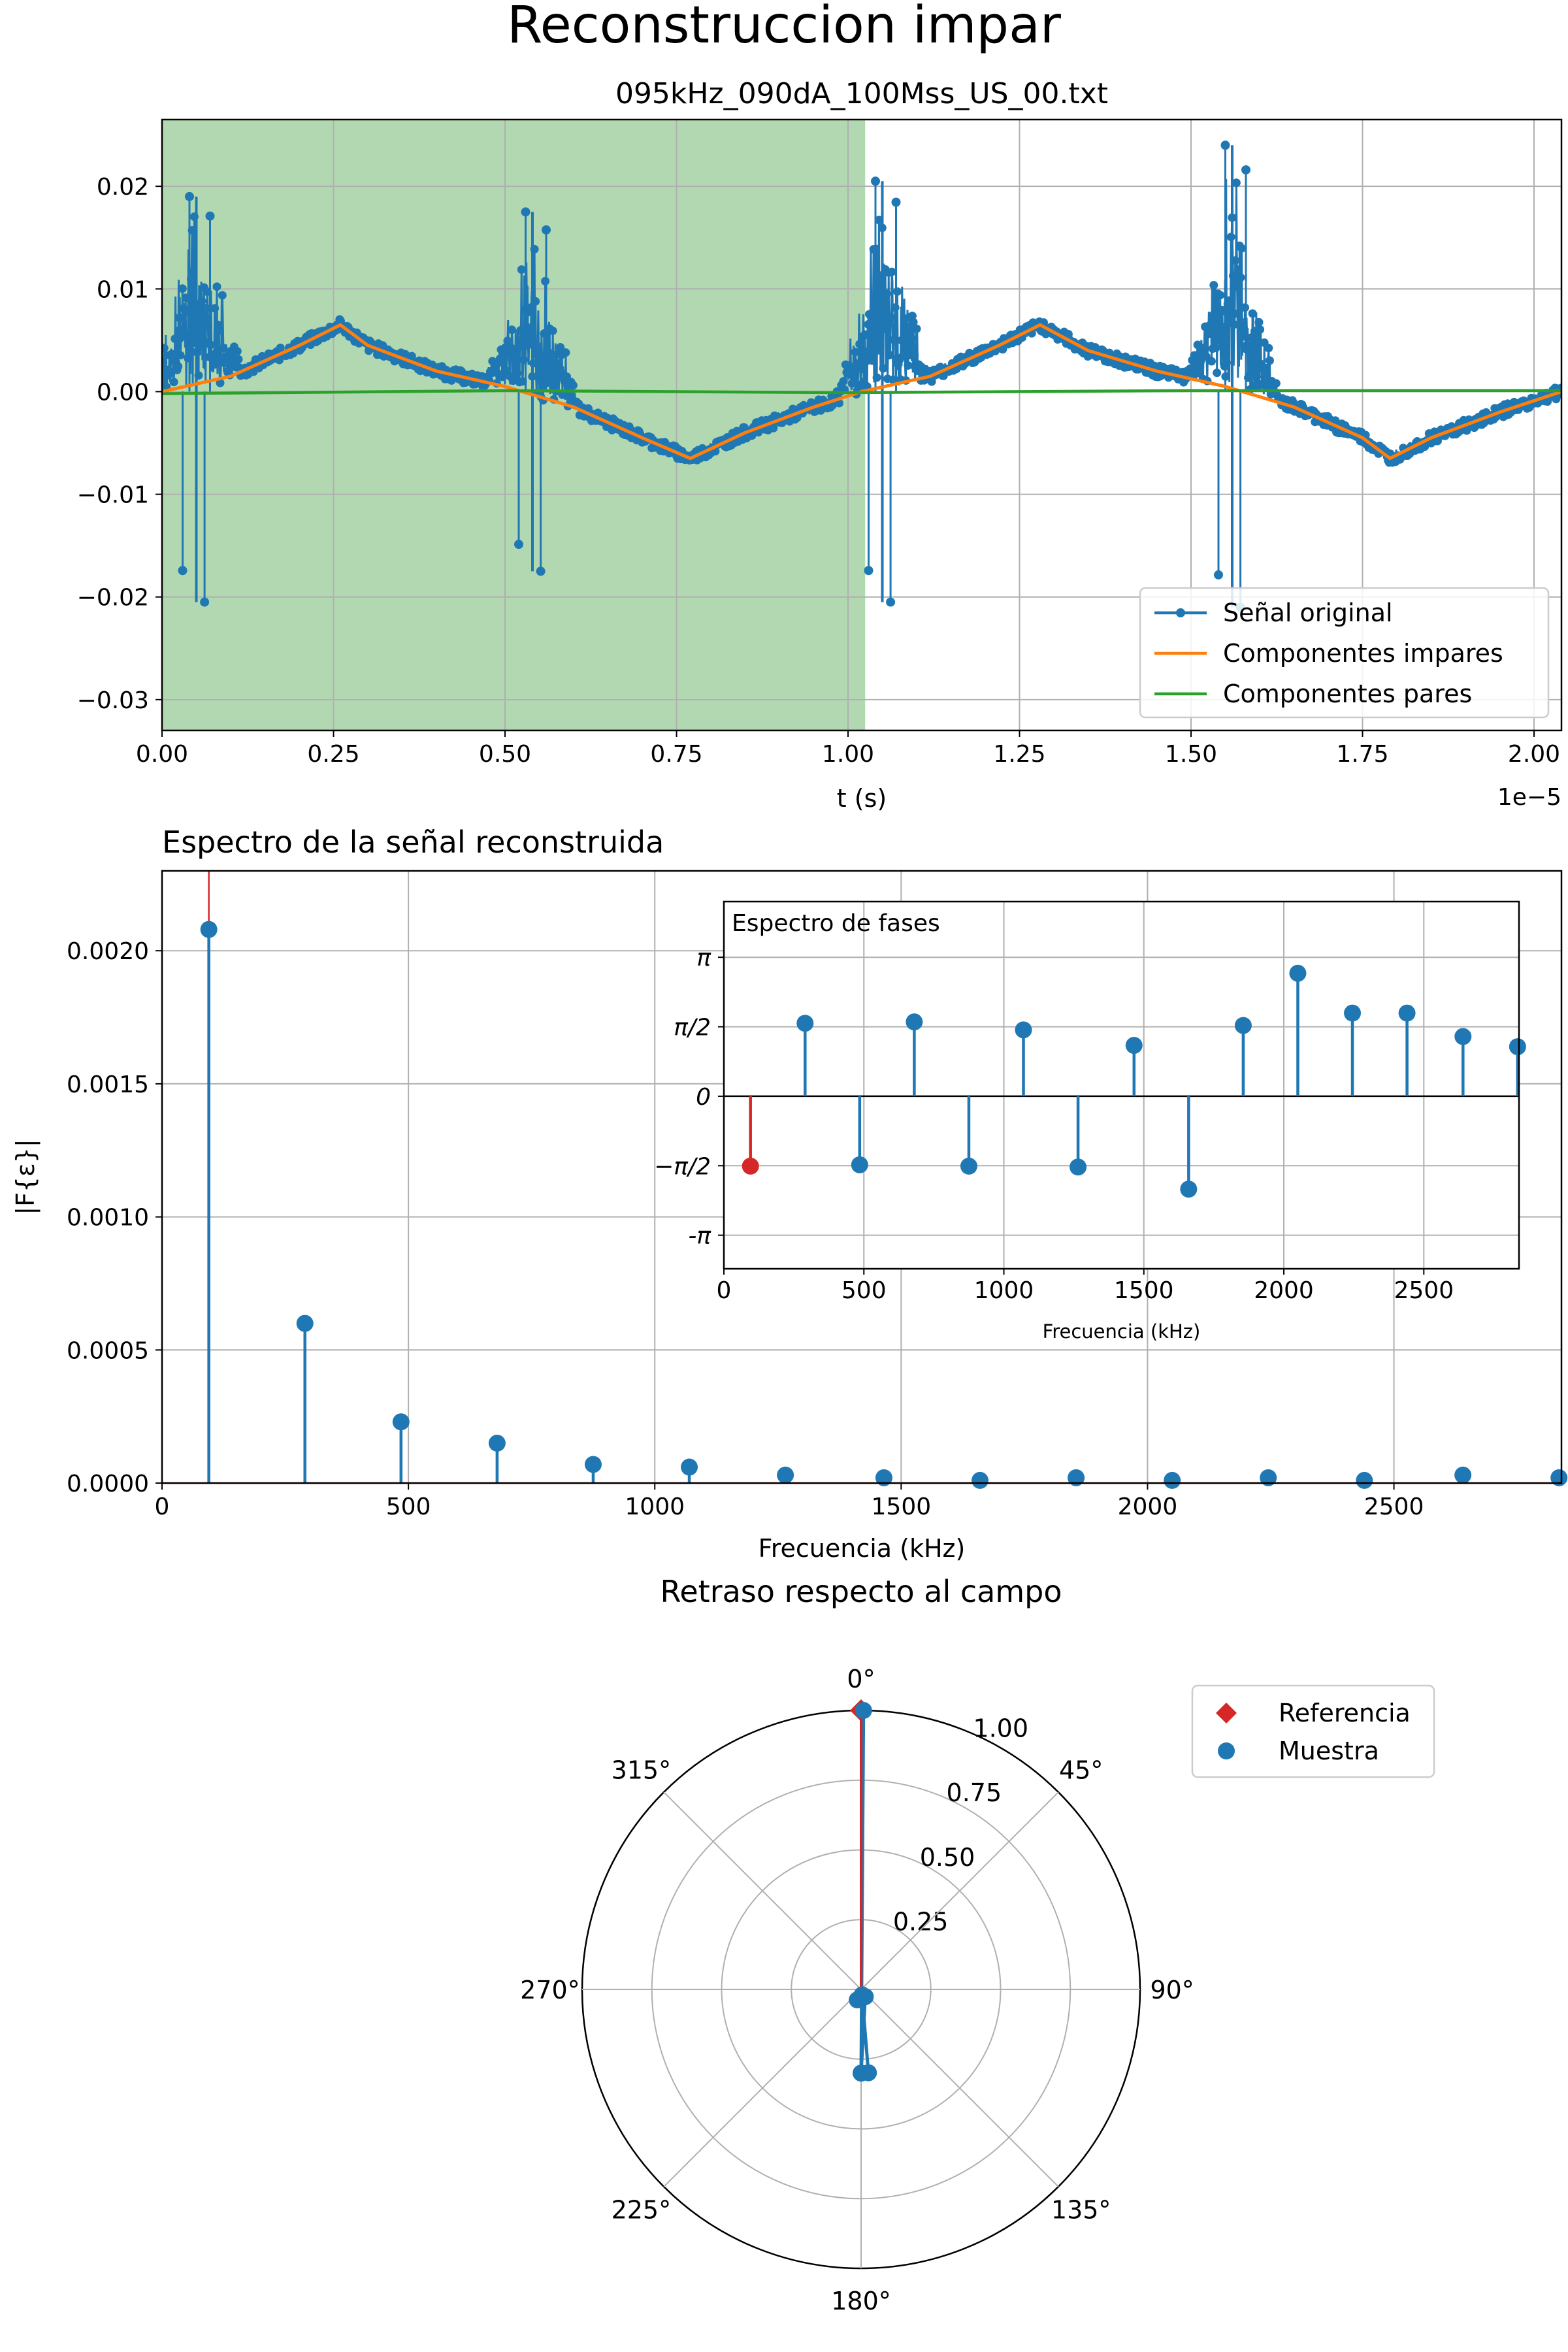 This screenshot has height=2352, width=1568. Describe the element at coordinates (1122, 1331) in the screenshot. I see `inset-xlabel: Frecuencia (kHz)` at that location.